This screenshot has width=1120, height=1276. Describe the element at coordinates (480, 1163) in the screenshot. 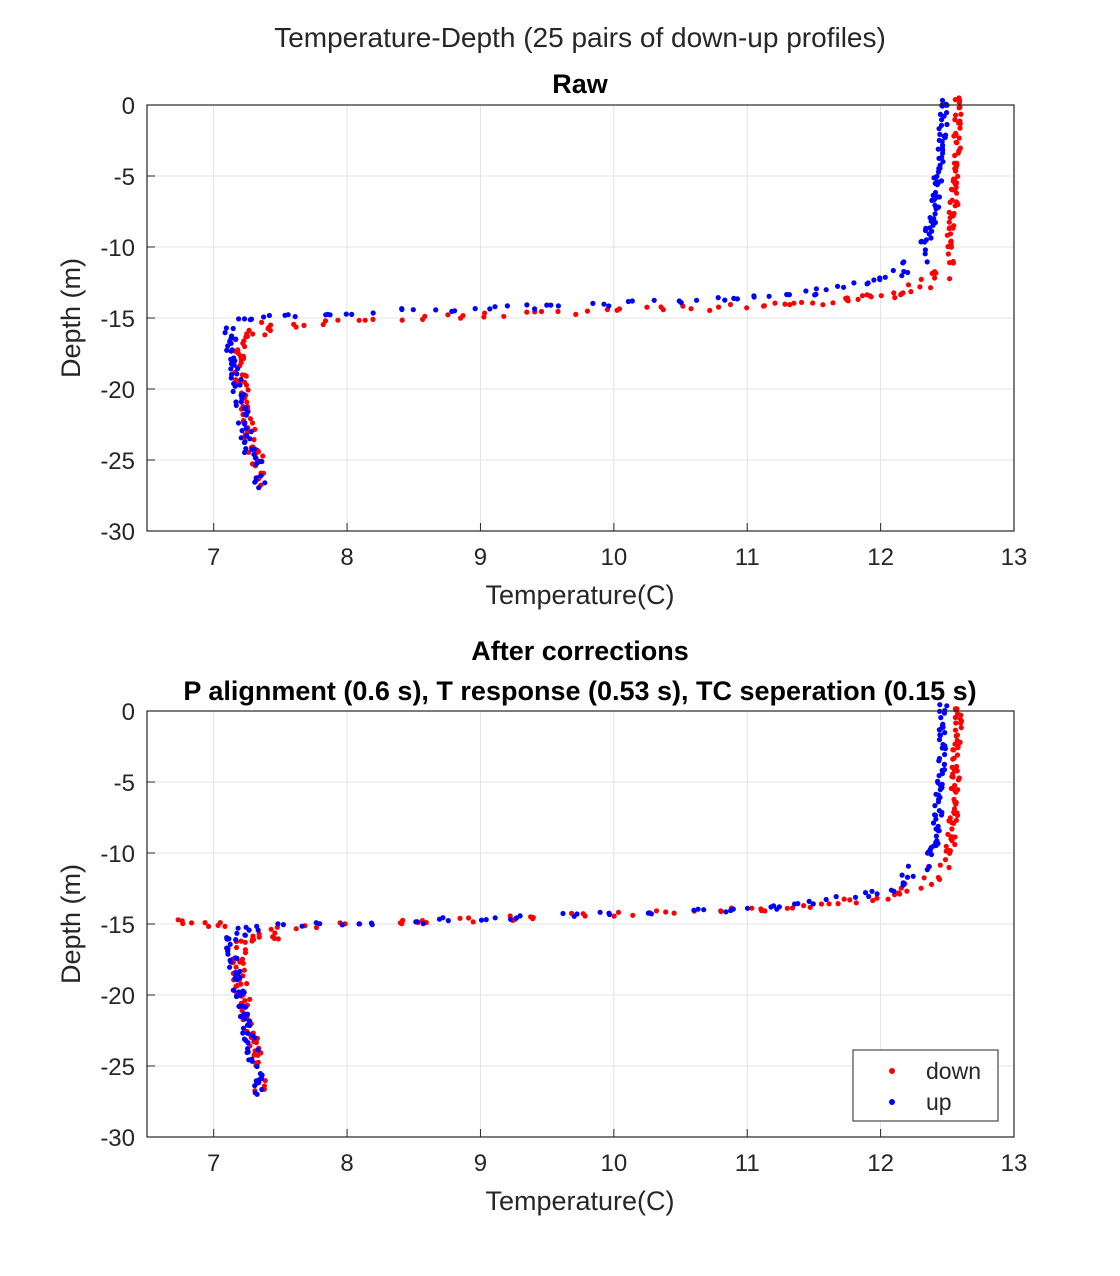

I see `x-tick-label: 9` at that location.